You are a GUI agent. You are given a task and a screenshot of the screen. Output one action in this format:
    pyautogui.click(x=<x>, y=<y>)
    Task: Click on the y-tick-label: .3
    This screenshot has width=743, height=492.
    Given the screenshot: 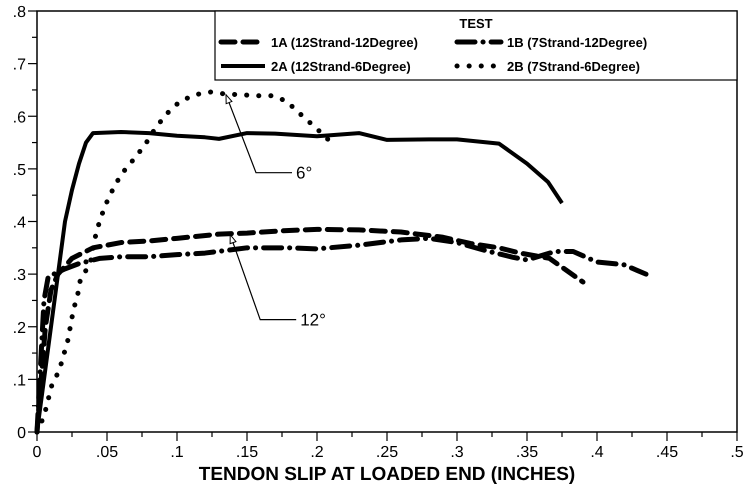 What is the action you would take?
    pyautogui.click(x=19, y=275)
    